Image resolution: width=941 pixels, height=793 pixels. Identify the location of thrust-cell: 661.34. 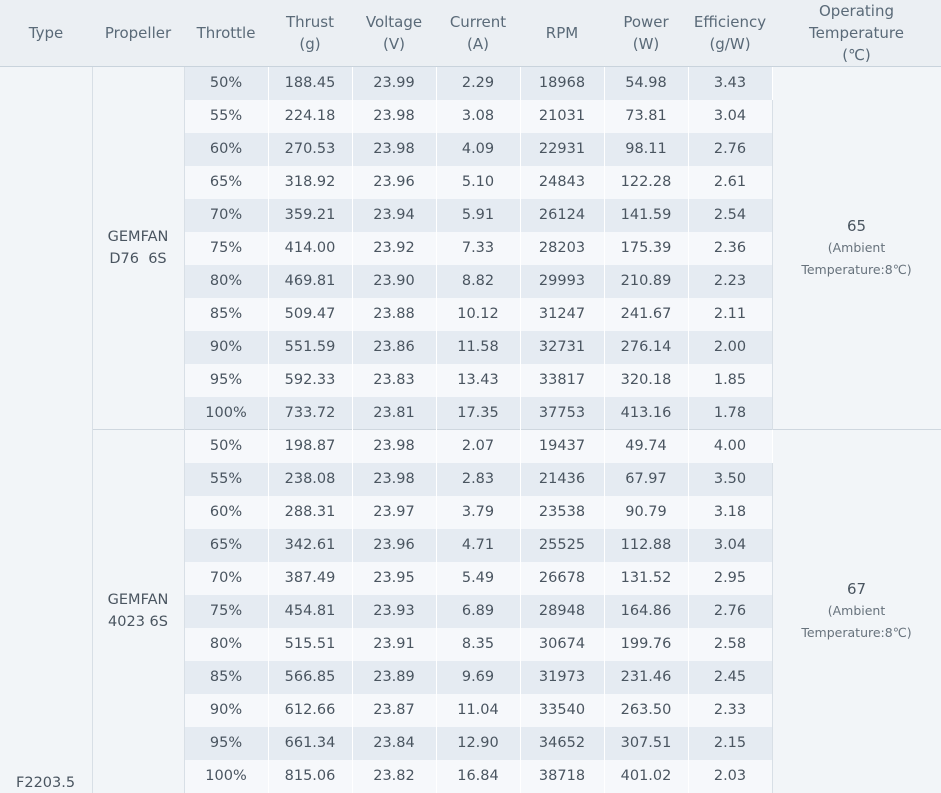
(310, 743).